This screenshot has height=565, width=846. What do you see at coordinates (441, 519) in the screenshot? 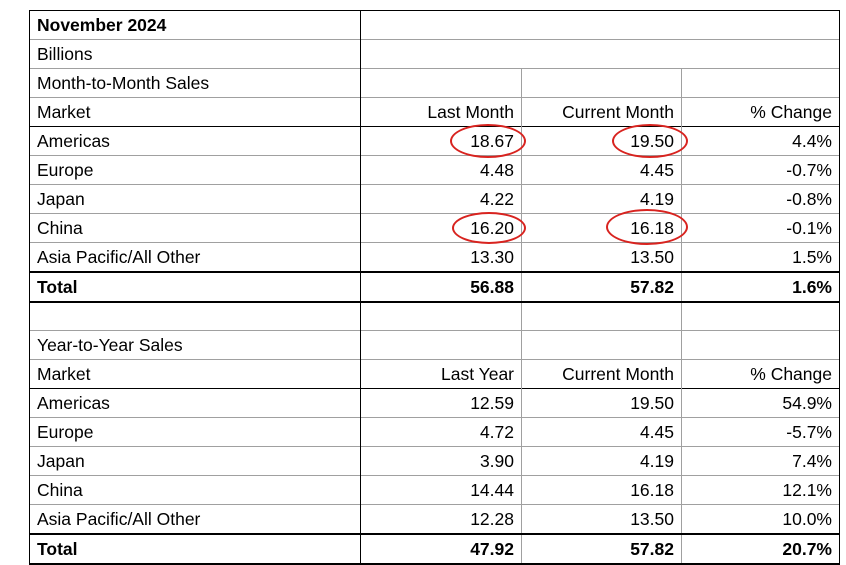
I see `last-year-cell: 12.28` at bounding box center [441, 519].